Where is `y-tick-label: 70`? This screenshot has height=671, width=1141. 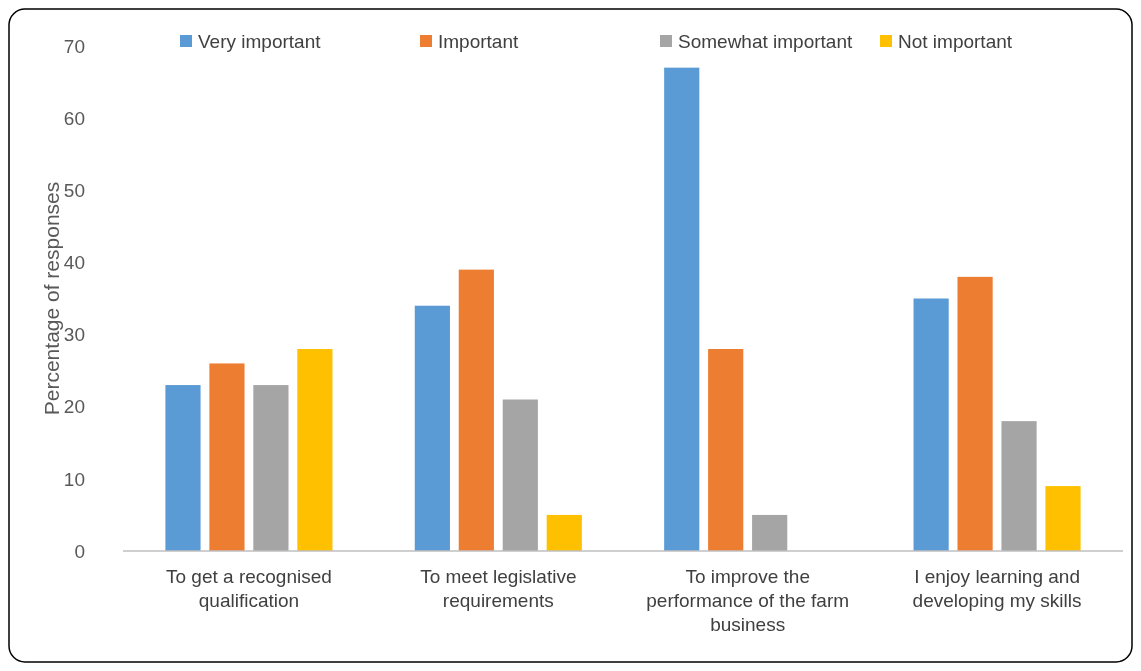
y-tick-label: 70 is located at coordinates (74, 46).